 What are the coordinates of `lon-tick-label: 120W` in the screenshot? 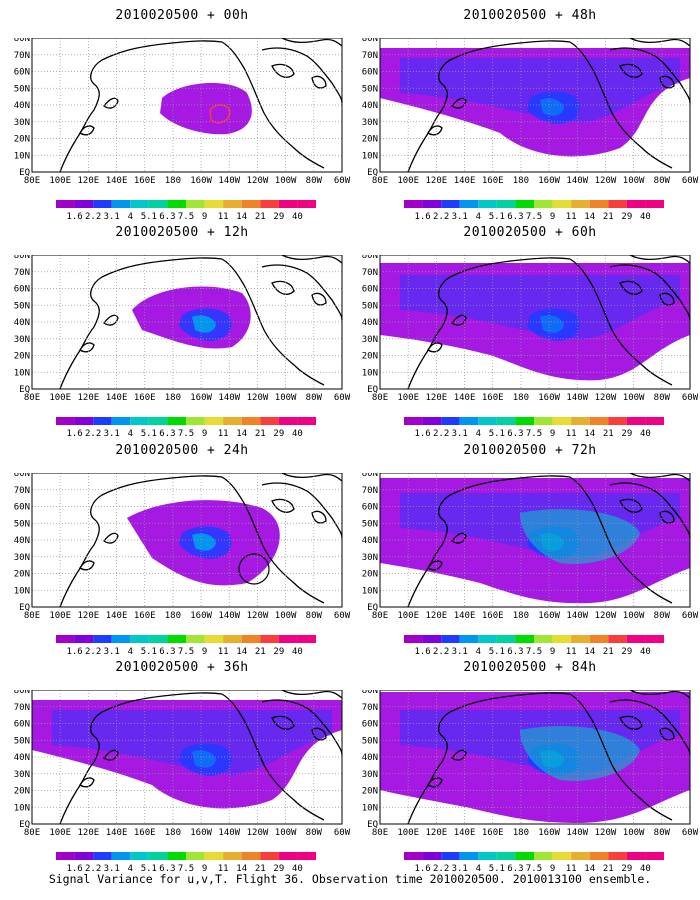 It's located at (606, 181).